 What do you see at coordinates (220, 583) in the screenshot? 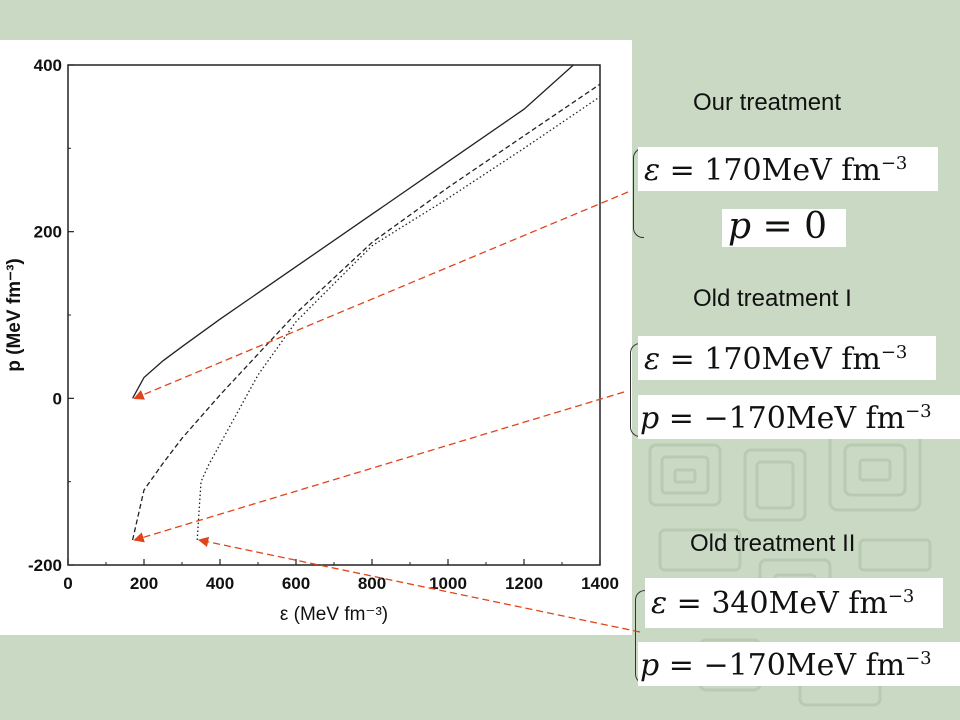
I see `x-tick-label: 400` at bounding box center [220, 583].